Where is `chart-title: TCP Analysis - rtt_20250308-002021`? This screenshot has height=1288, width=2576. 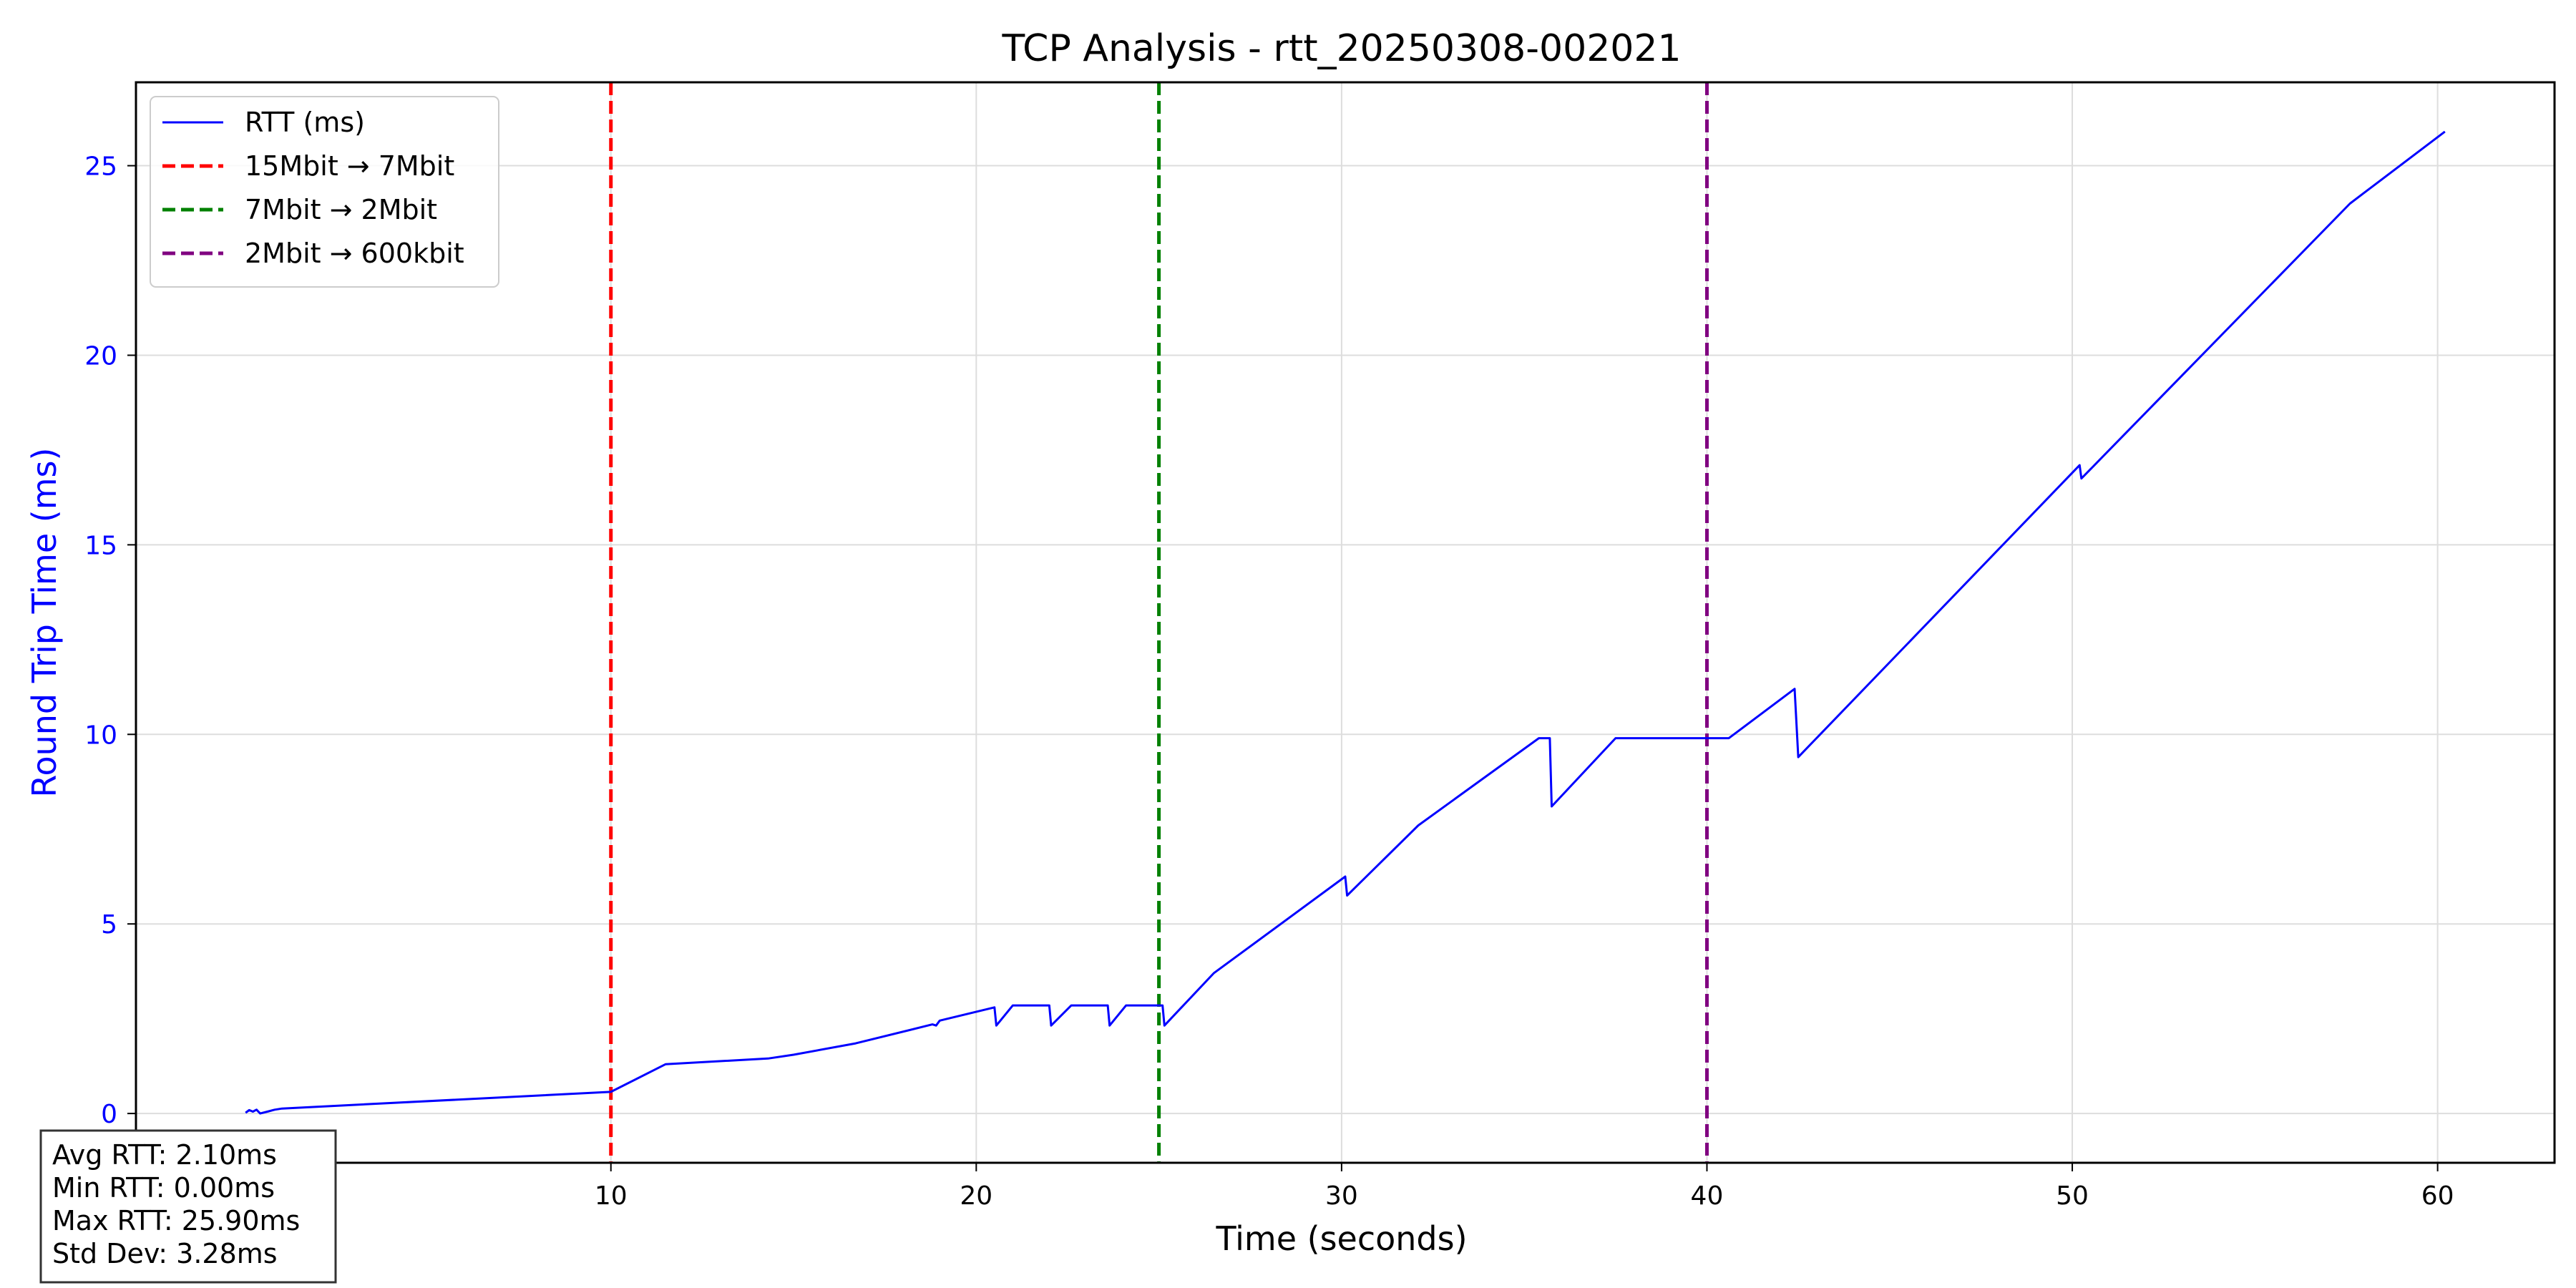 chart-title: TCP Analysis - rtt_20250308-002021 is located at coordinates (1341, 48).